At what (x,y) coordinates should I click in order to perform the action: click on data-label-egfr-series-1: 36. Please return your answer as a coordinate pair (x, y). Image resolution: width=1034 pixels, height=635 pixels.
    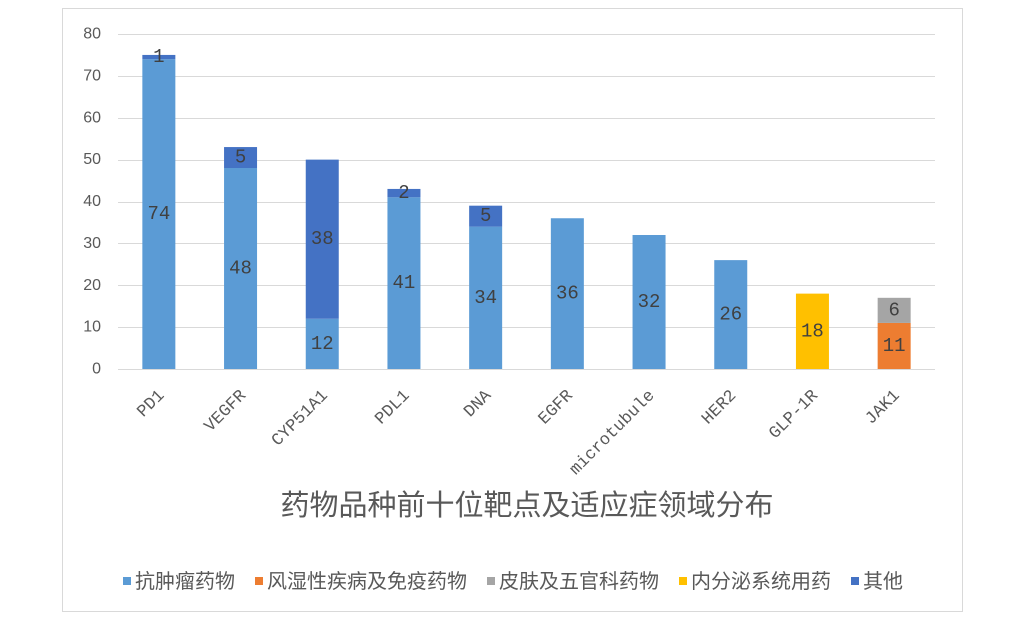
    Looking at the image, I should click on (567, 294).